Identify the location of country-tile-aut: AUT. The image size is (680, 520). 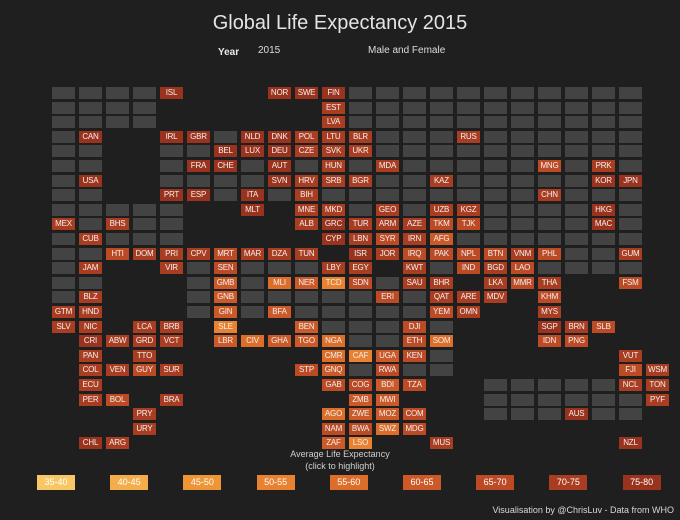
(279, 166).